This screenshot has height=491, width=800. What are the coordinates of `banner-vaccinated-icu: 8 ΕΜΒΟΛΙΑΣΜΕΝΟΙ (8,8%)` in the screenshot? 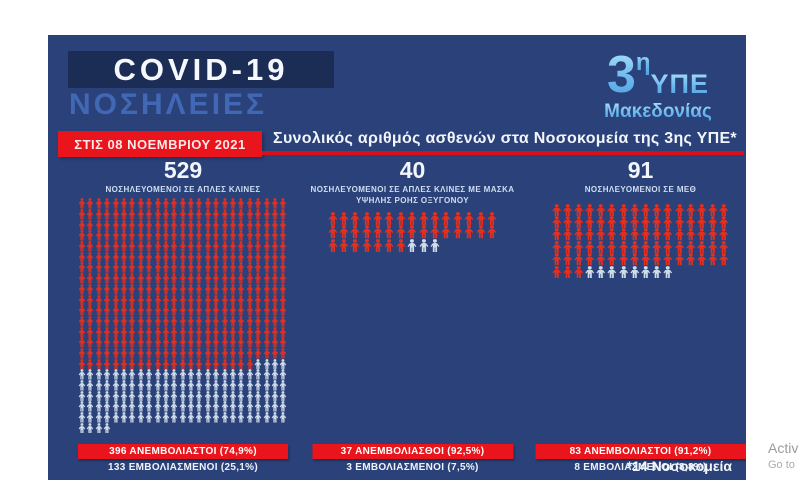 It's located at (640, 467).